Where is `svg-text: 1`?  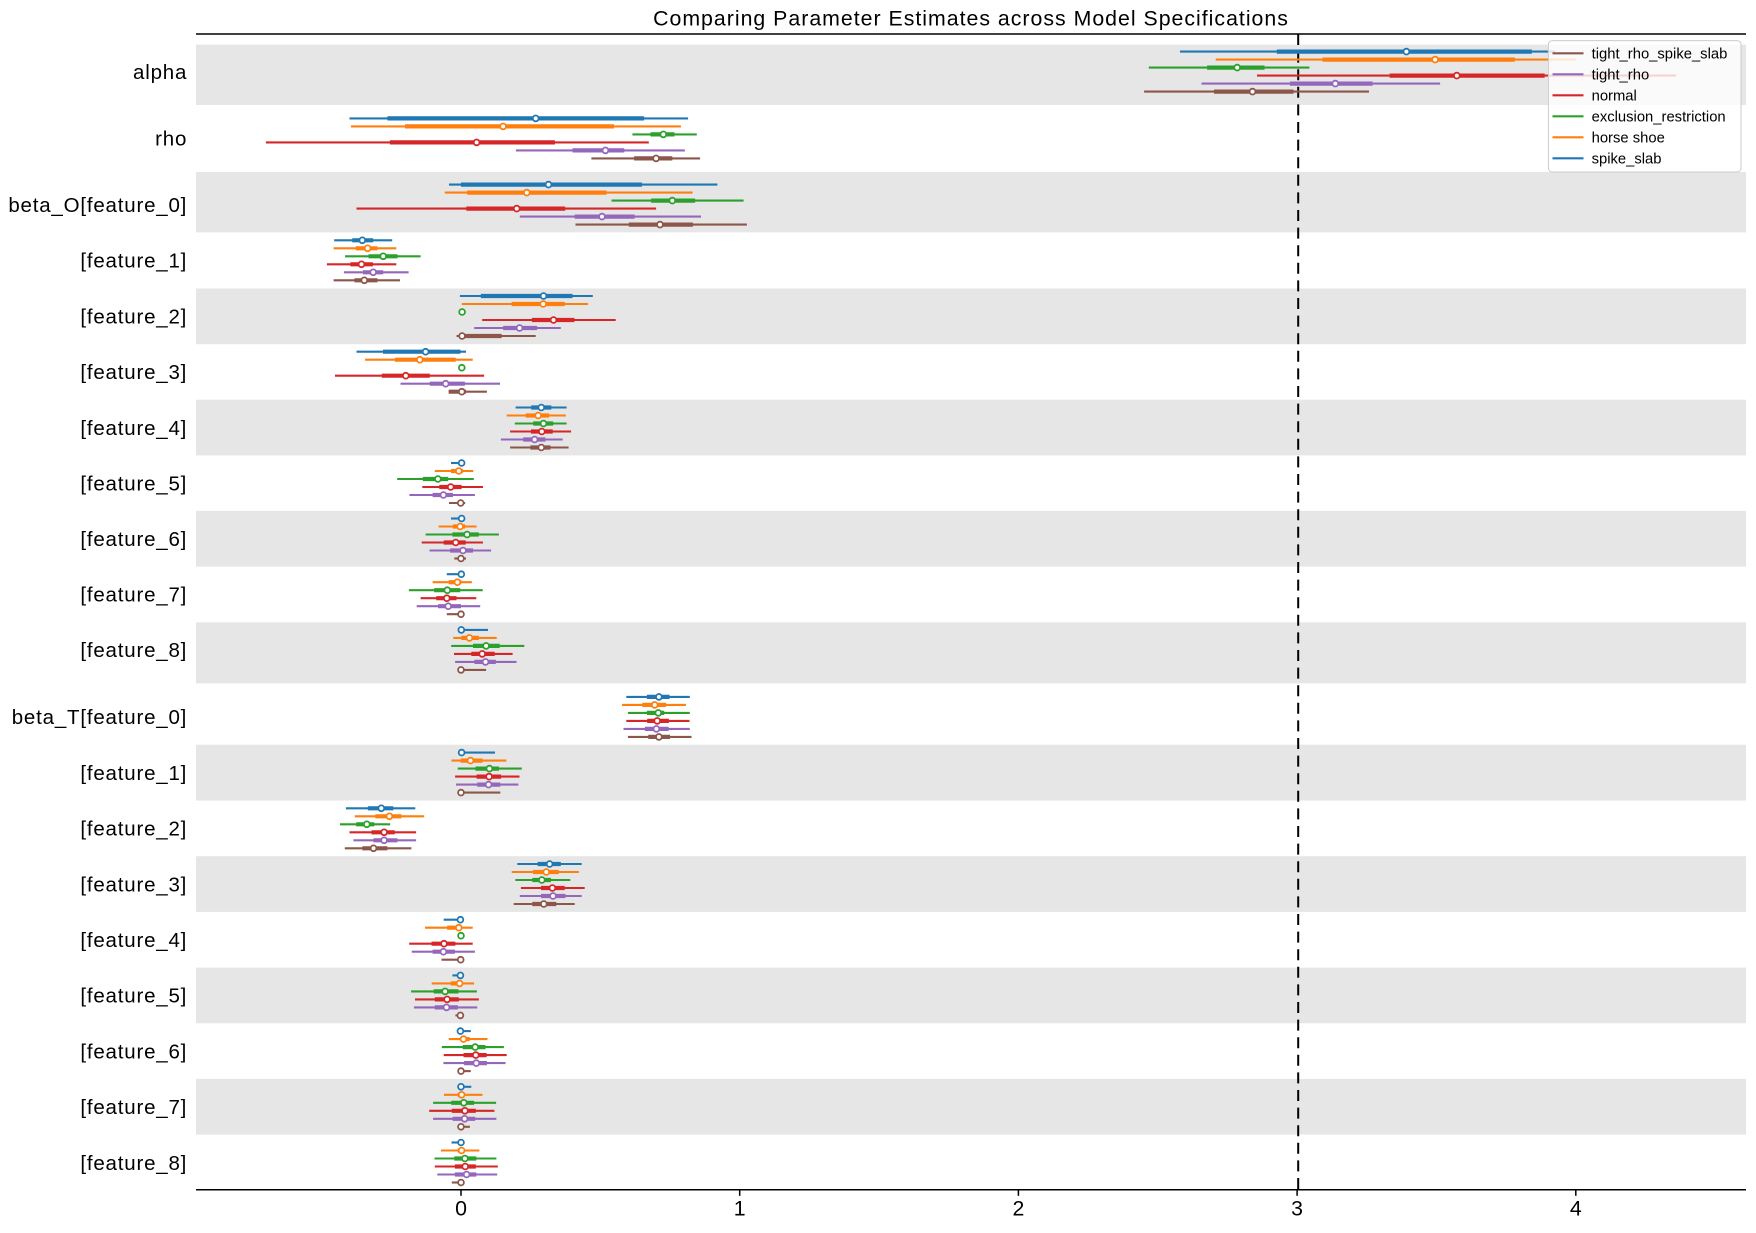
svg-text: 1 is located at coordinates (740, 1208).